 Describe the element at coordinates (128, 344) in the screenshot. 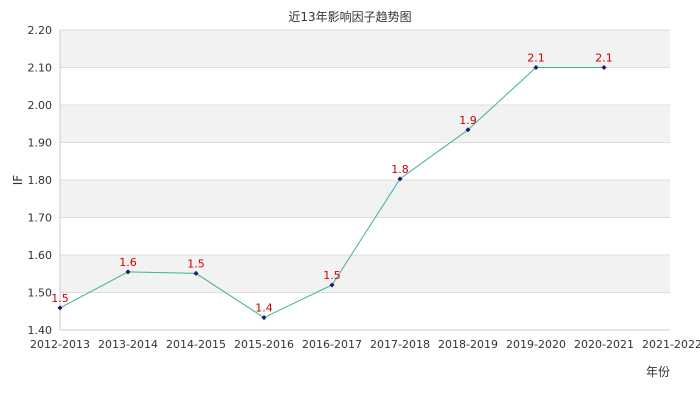

I see `x-tick-label: 2013-2014` at that location.